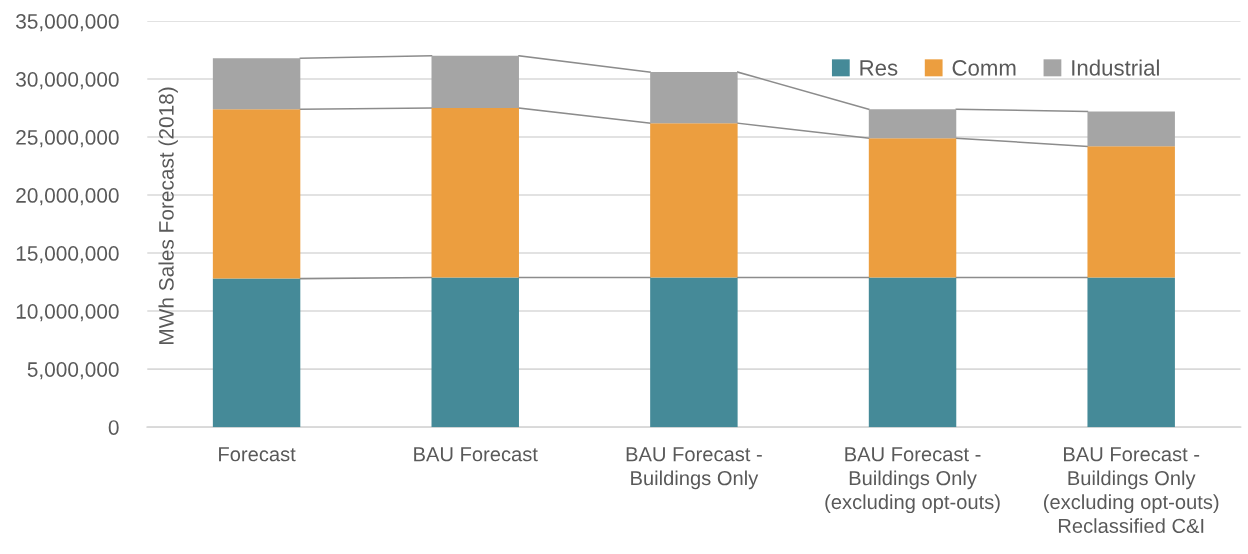  What do you see at coordinates (984, 68) in the screenshot?
I see `legend-label: Comm` at bounding box center [984, 68].